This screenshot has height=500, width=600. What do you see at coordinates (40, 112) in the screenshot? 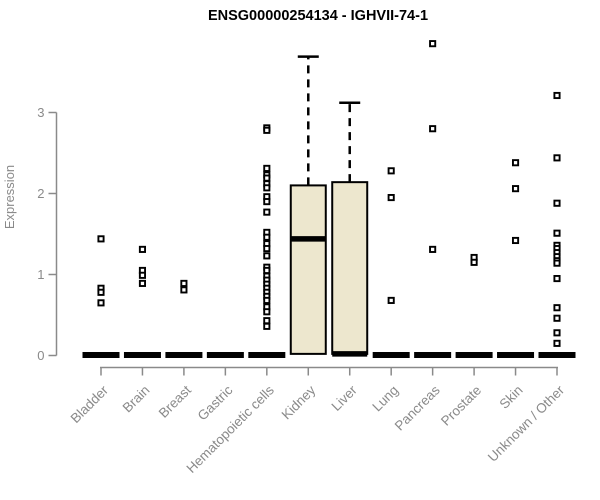
I see `y-tick-label: 3` at bounding box center [40, 112].